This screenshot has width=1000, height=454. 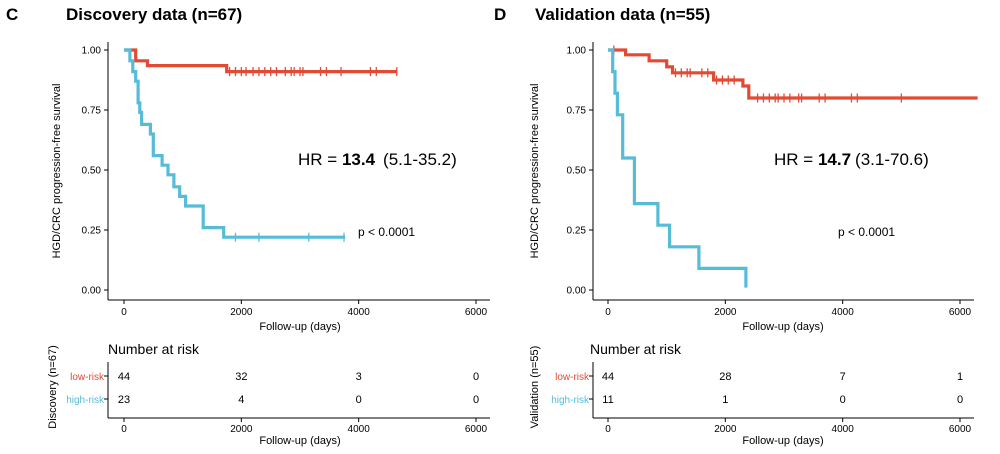 I want to click on panel-letter: C, so click(x=12, y=14).